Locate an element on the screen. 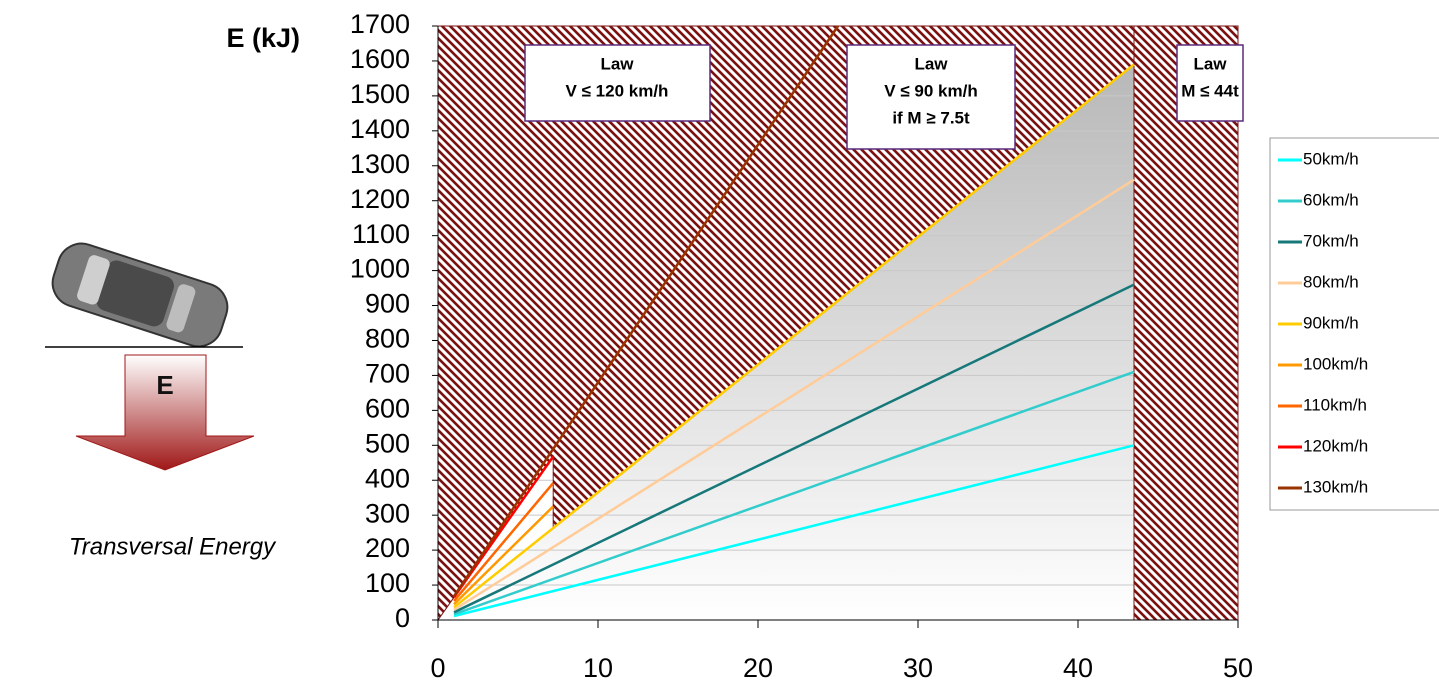 The width and height of the screenshot is (1439, 687). y-tick-label: 500 is located at coordinates (387, 443).